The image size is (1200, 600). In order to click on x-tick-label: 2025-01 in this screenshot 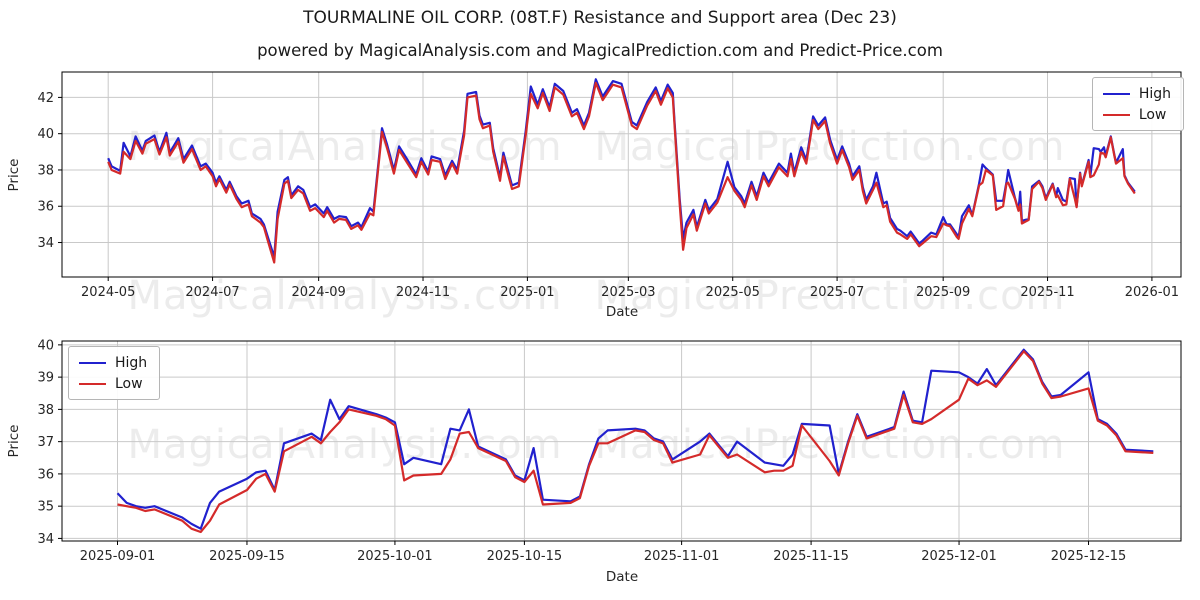, I will do `click(527, 292)`.